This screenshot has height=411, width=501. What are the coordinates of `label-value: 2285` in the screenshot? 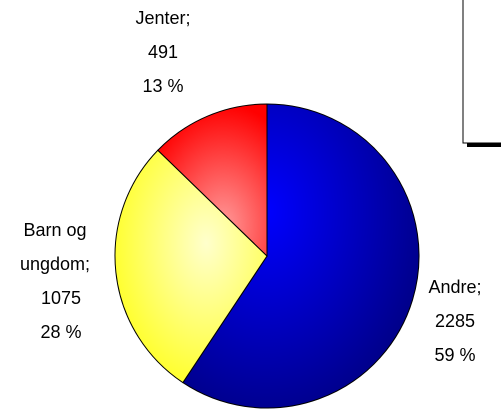 It's located at (455, 321).